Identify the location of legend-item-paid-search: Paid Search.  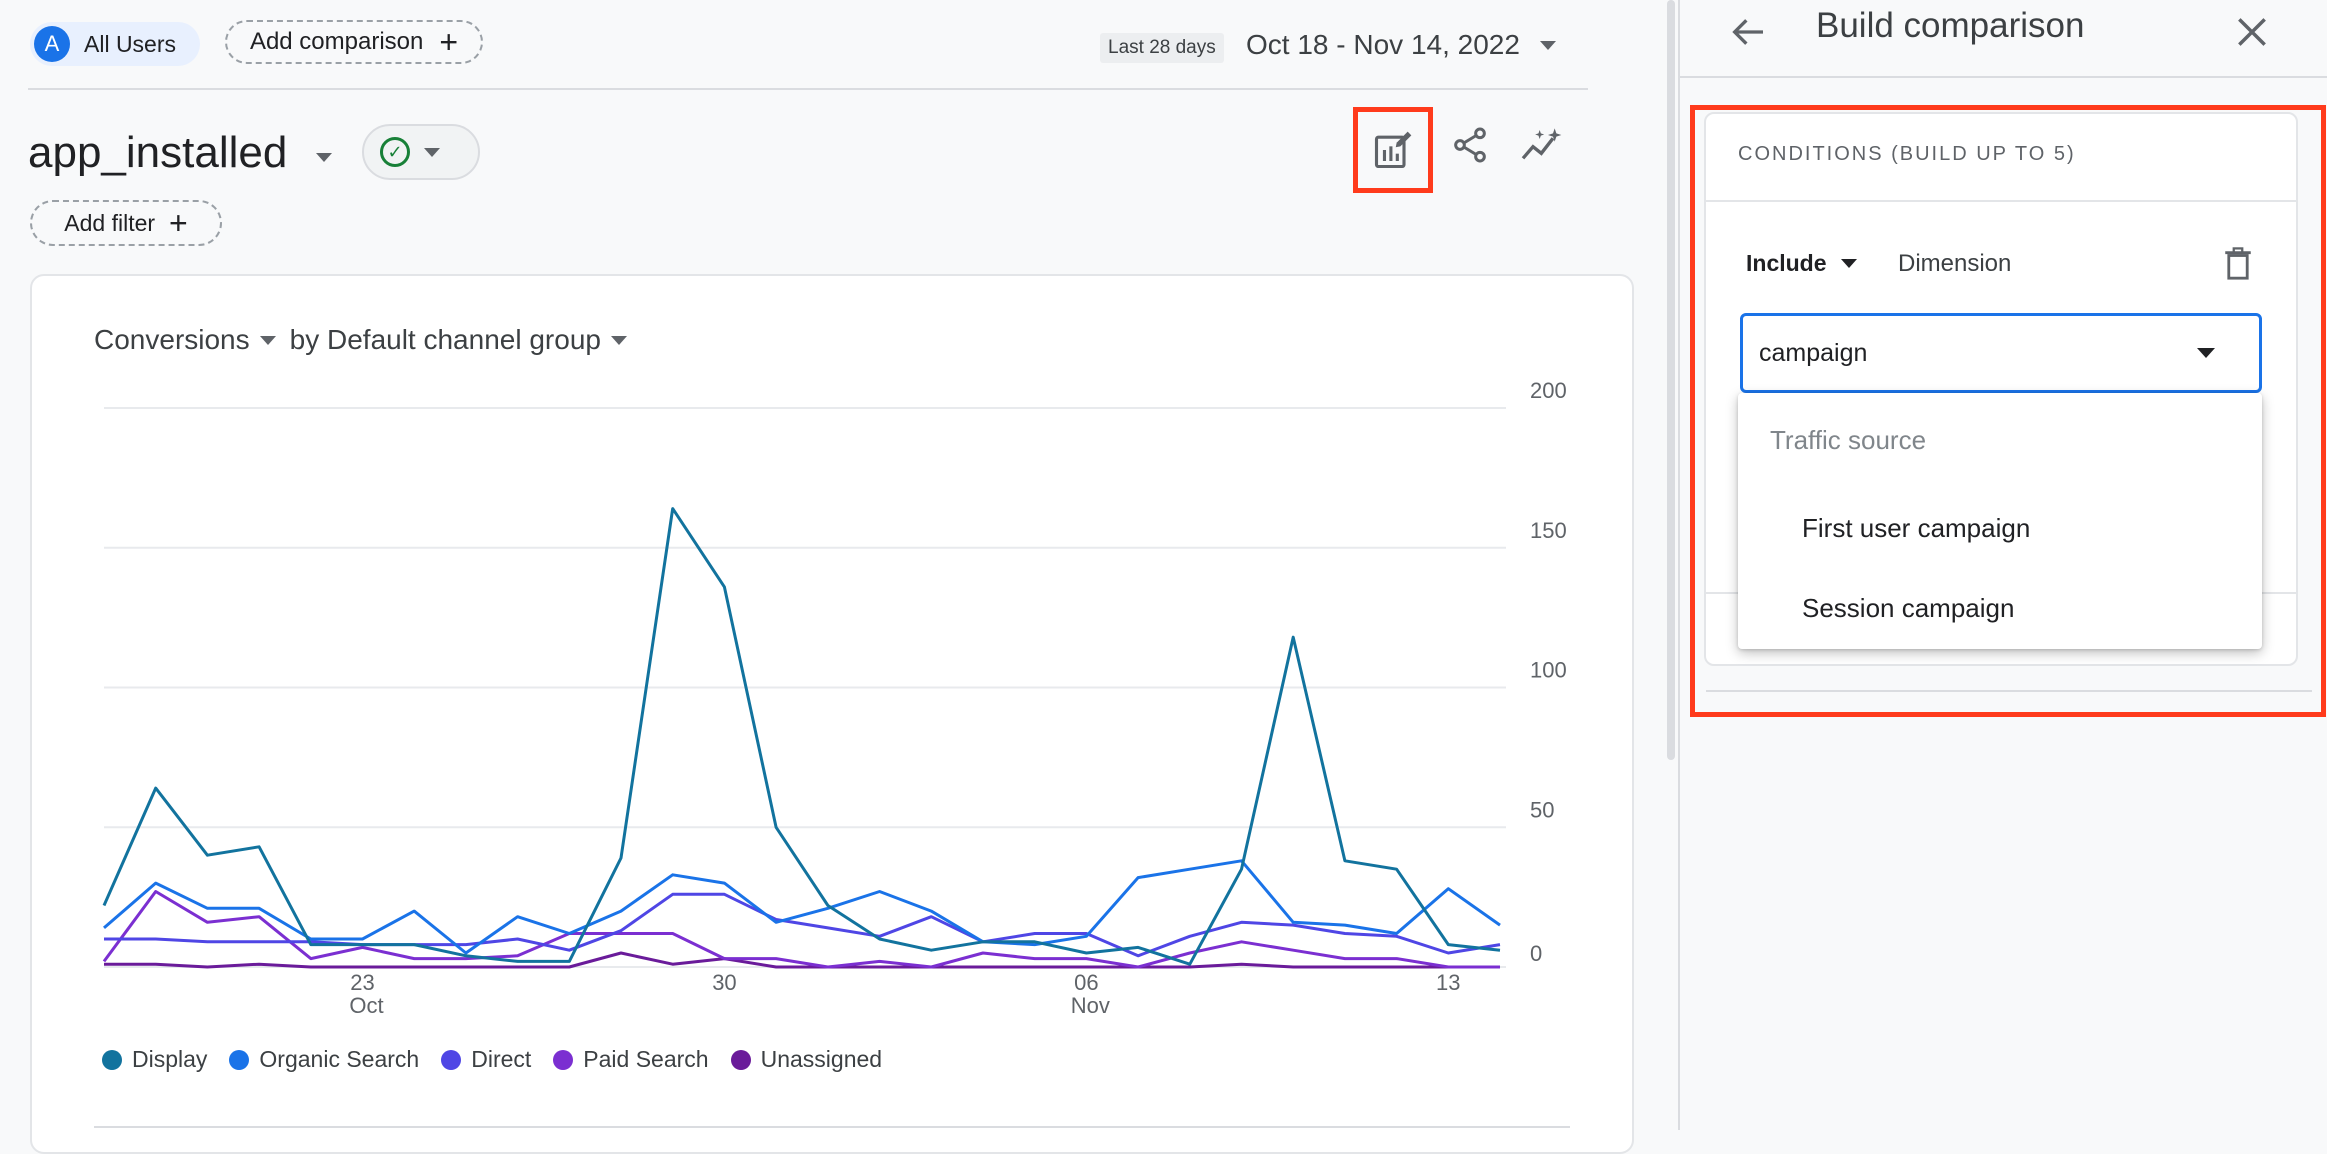
(631, 1059).